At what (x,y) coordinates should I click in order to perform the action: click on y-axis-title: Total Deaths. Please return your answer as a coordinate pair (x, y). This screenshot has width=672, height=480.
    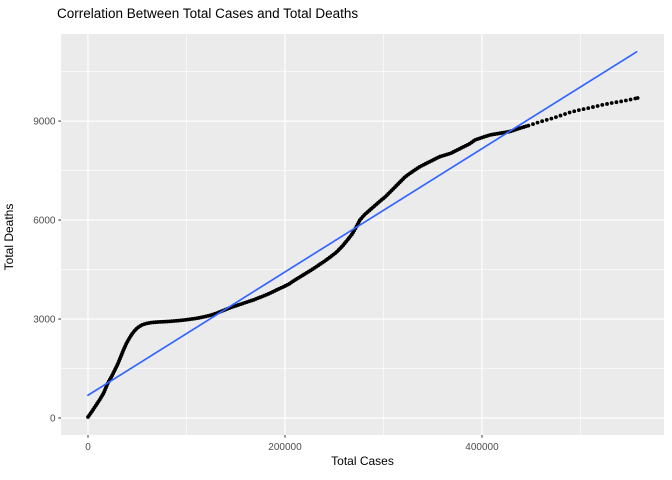
    Looking at the image, I should click on (9, 237).